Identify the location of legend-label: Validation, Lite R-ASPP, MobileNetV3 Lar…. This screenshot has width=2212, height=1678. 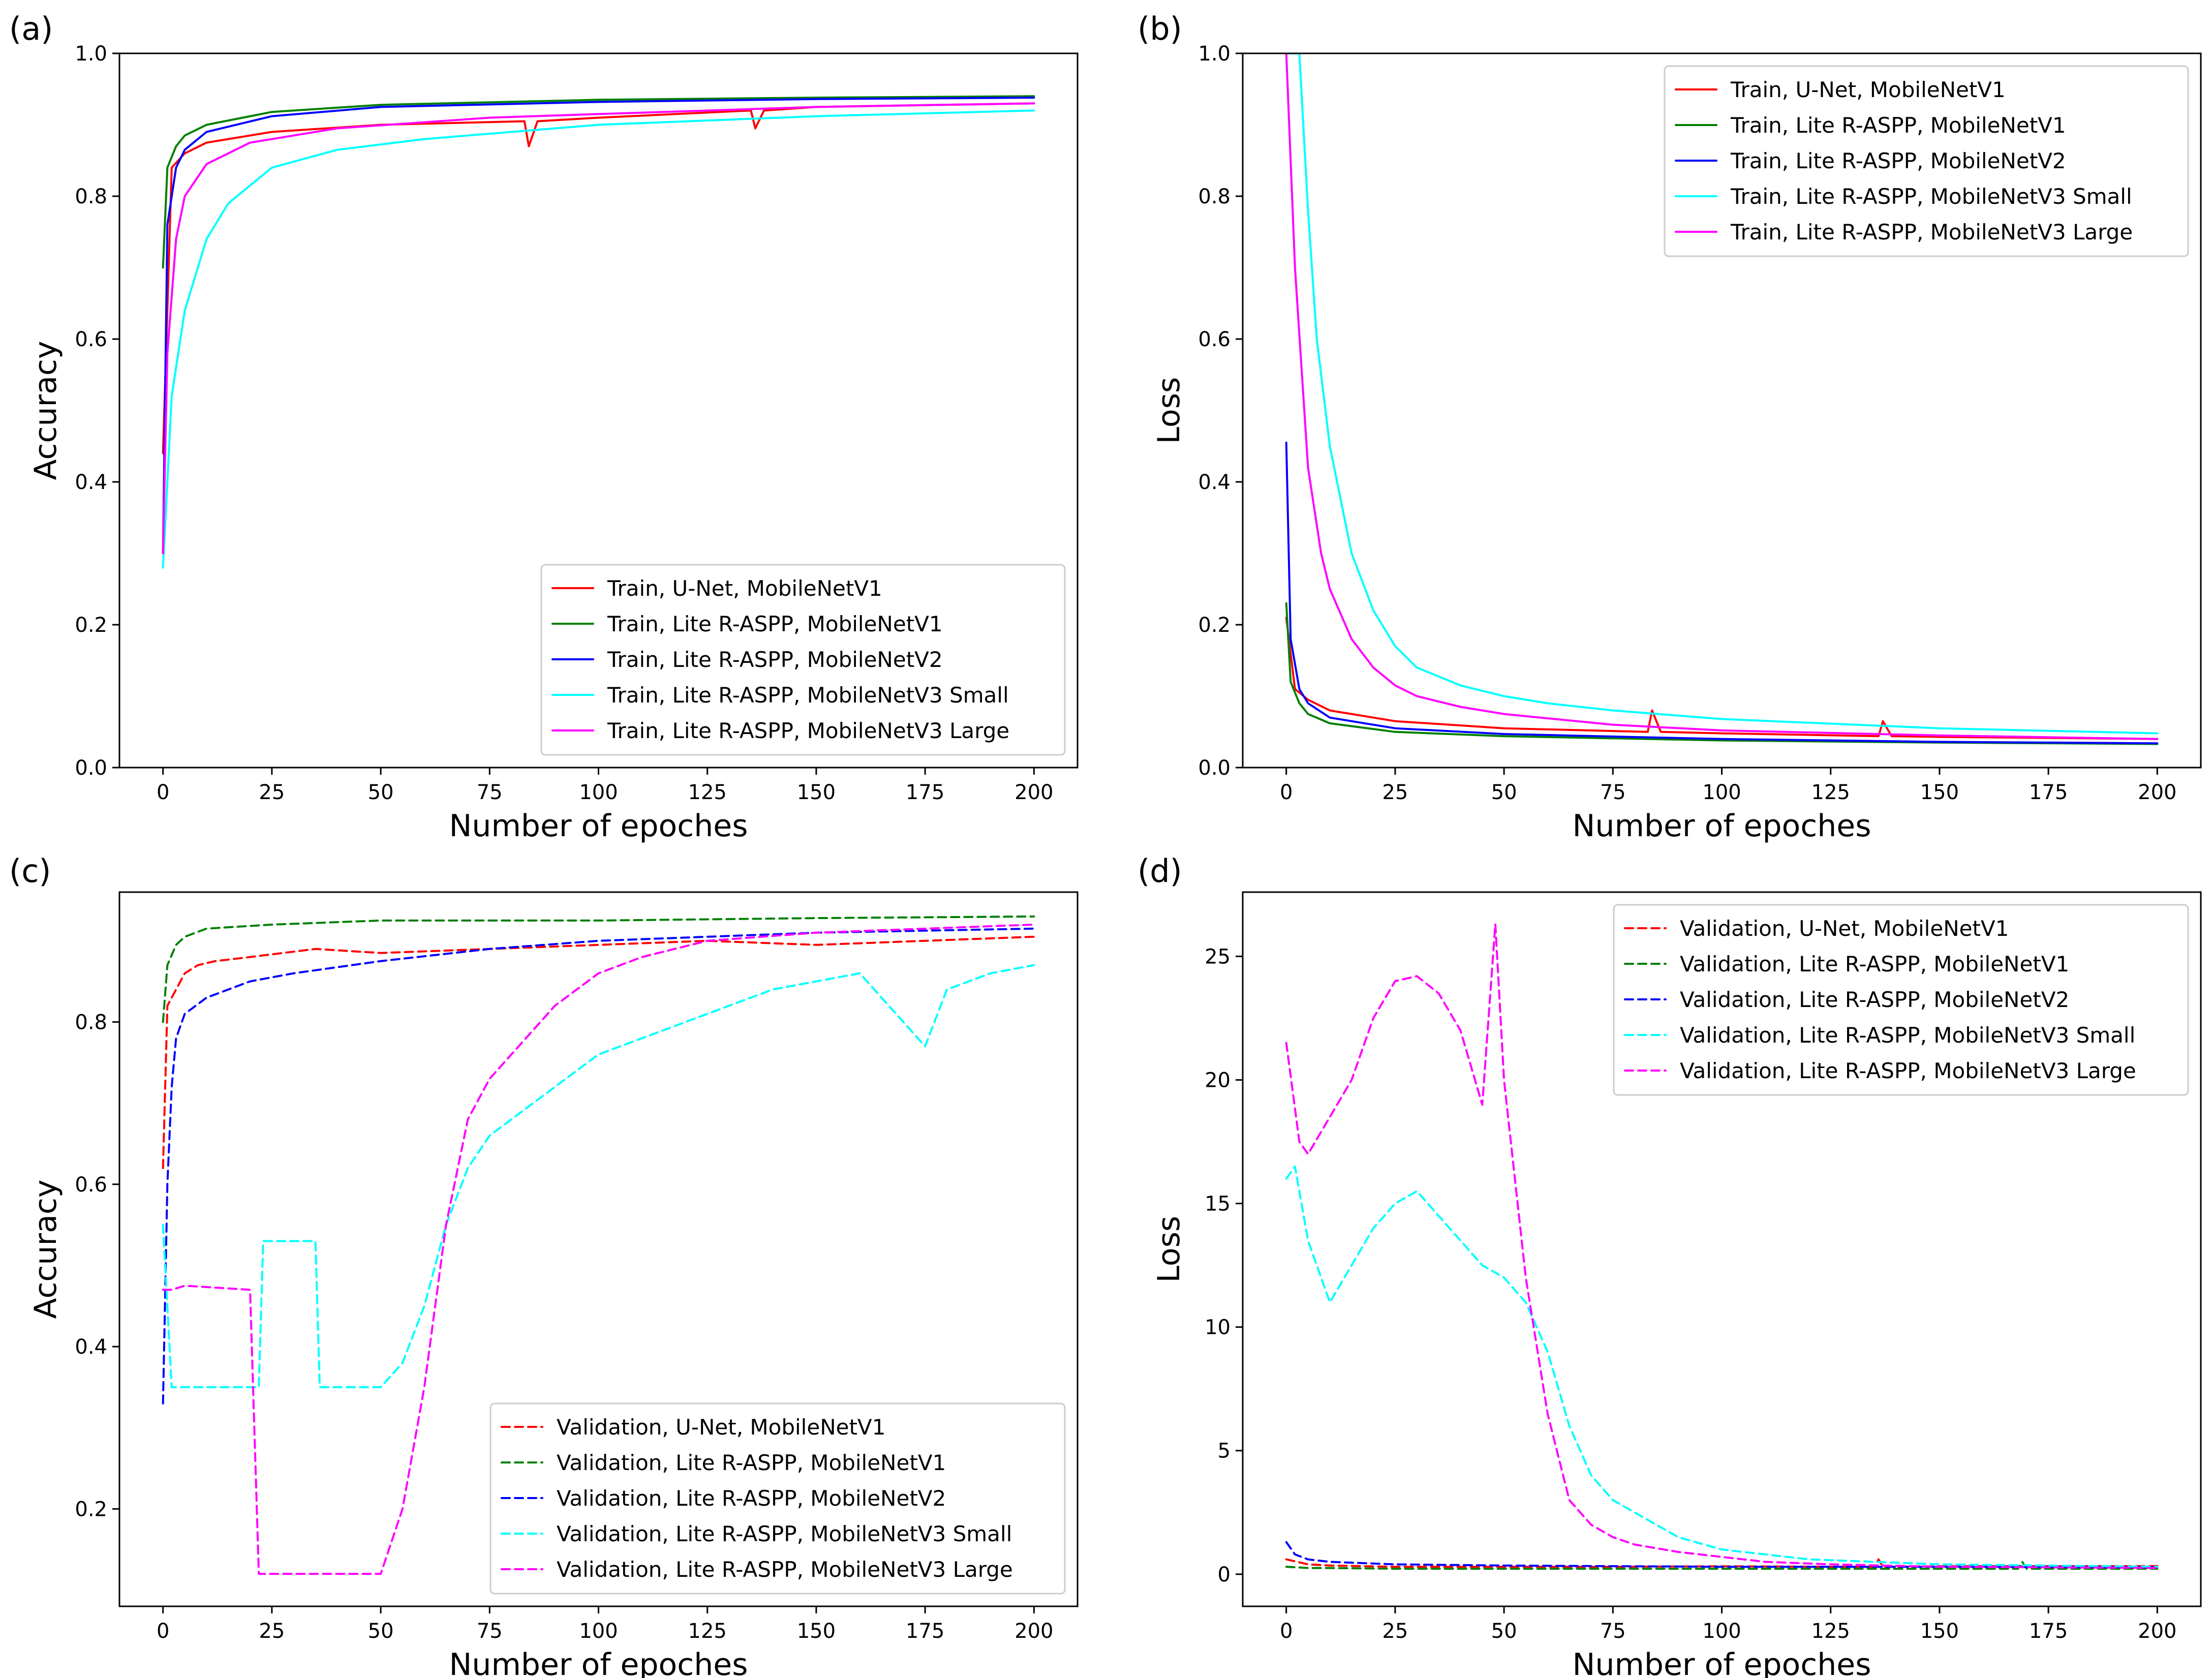
(1908, 1070).